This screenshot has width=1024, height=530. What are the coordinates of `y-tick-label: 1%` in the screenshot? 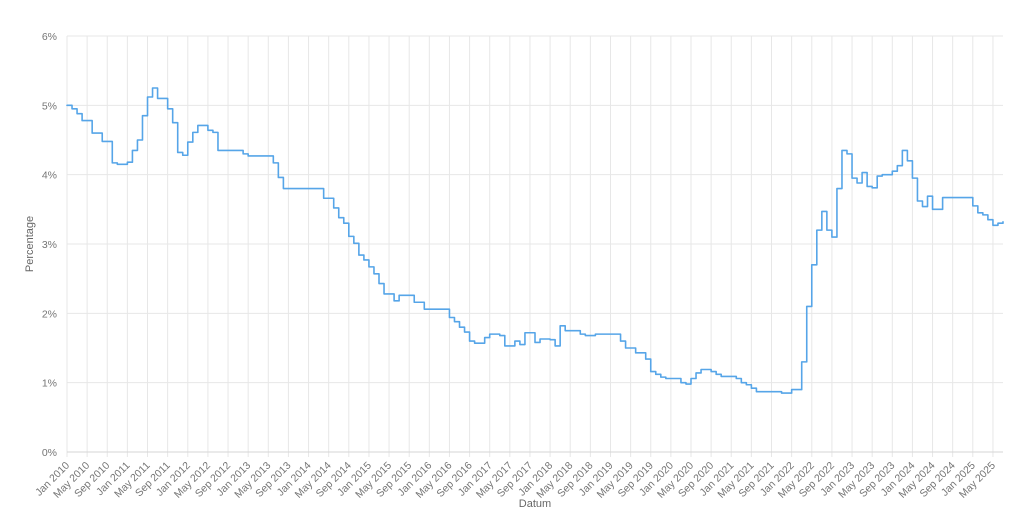 It's located at (49, 384).